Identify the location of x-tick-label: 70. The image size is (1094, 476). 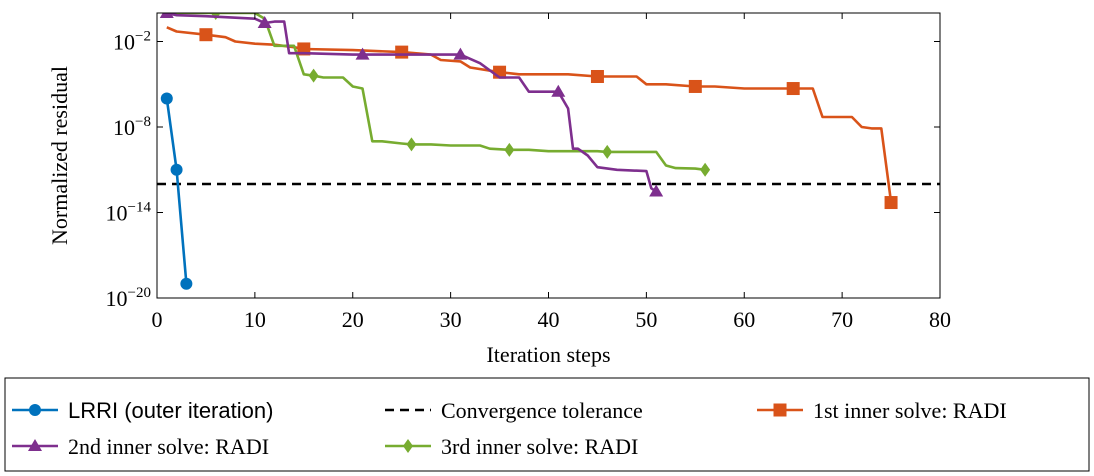
(842, 319).